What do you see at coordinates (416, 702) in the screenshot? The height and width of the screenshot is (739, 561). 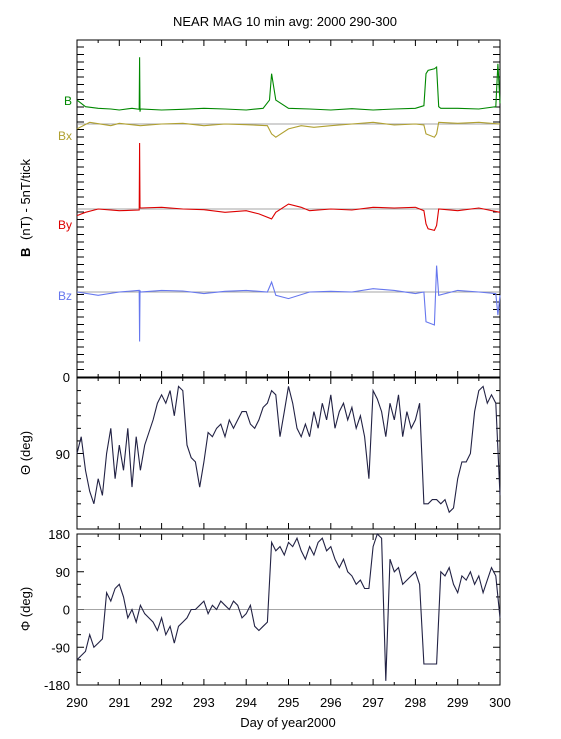 I see `x-tick-label: 298` at bounding box center [416, 702].